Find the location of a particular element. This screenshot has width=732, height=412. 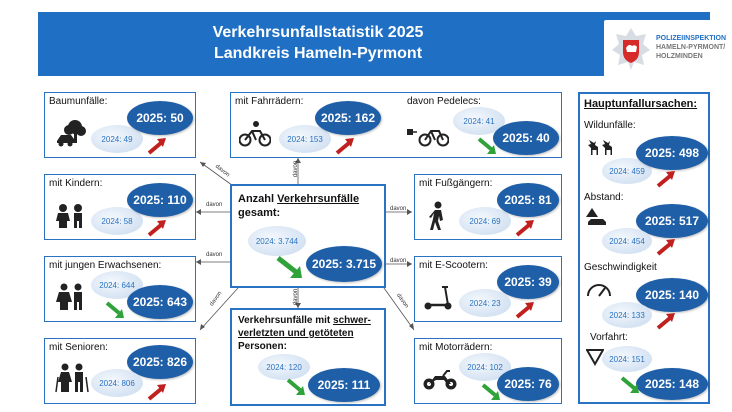

bicycle-icon is located at coordinates (255, 134).